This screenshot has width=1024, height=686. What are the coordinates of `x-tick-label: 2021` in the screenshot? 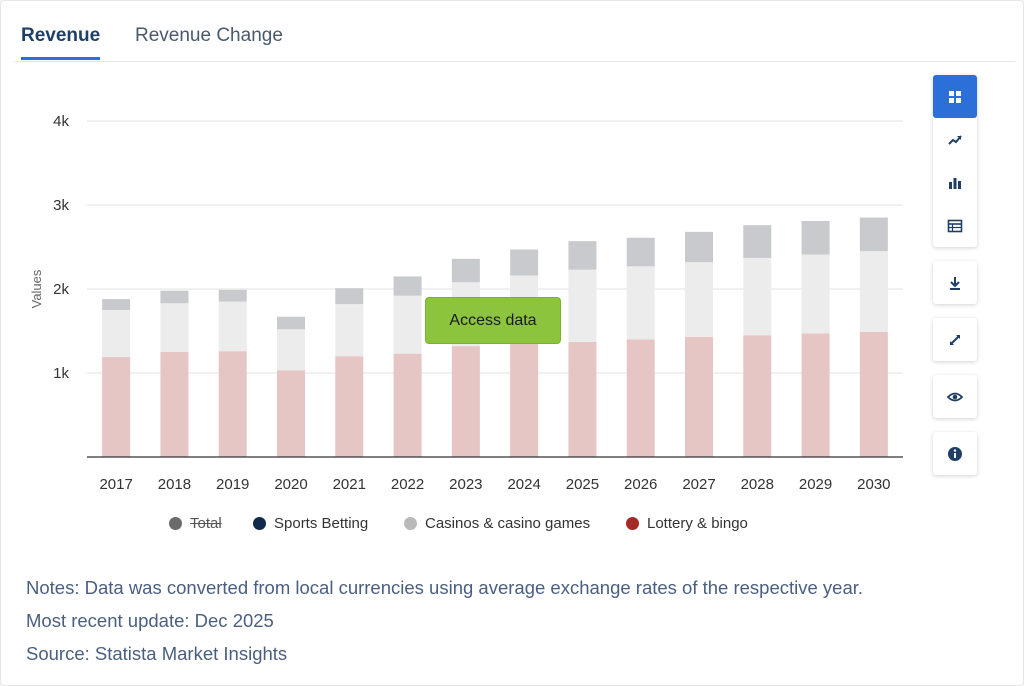 It's located at (349, 484).